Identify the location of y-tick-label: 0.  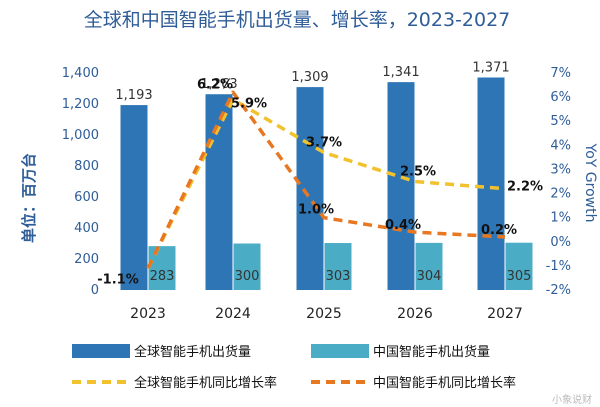
(95, 290).